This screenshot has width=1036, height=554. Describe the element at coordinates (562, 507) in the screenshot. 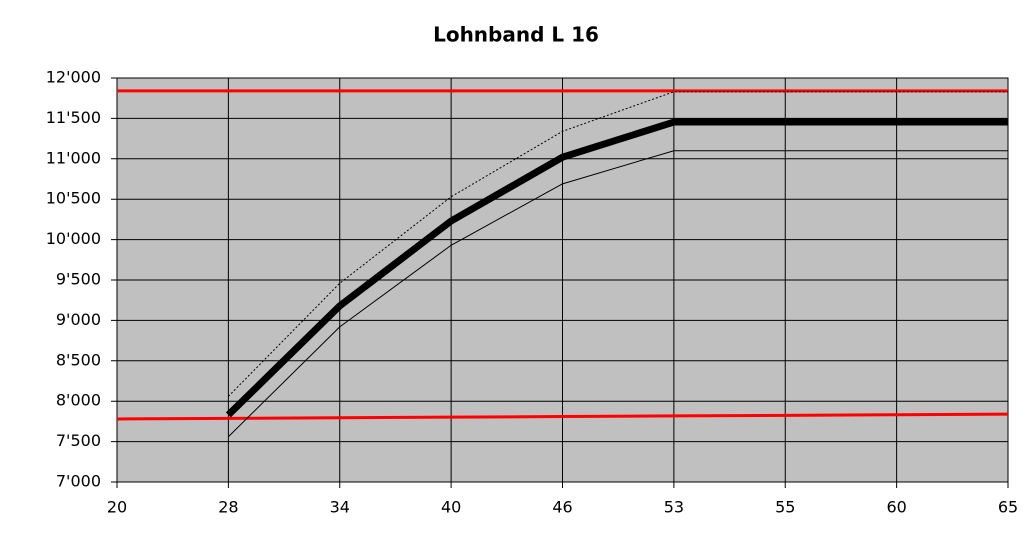

I see `x-tick-label: 46` at that location.